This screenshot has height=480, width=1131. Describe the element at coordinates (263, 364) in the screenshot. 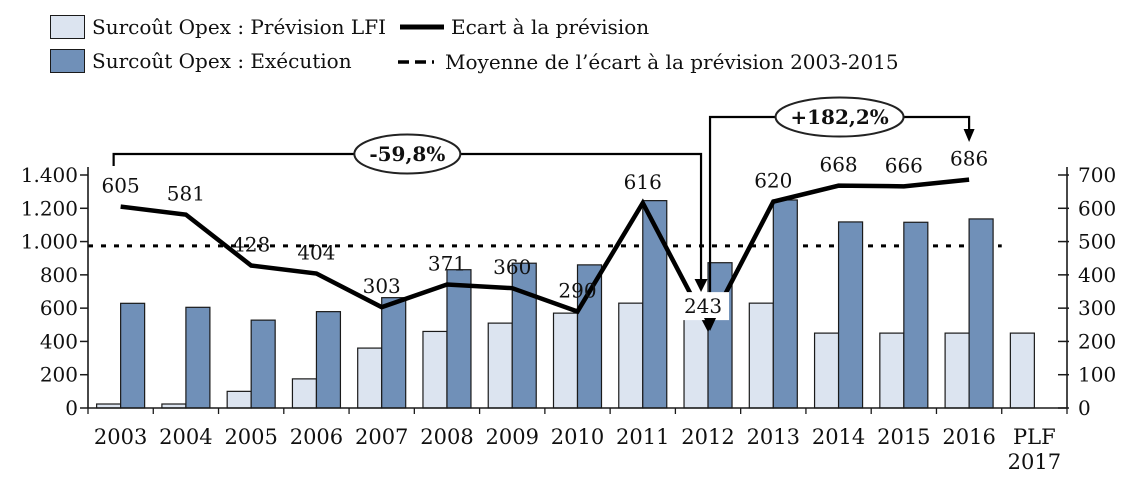

I see `bar-execution-2005` at that location.